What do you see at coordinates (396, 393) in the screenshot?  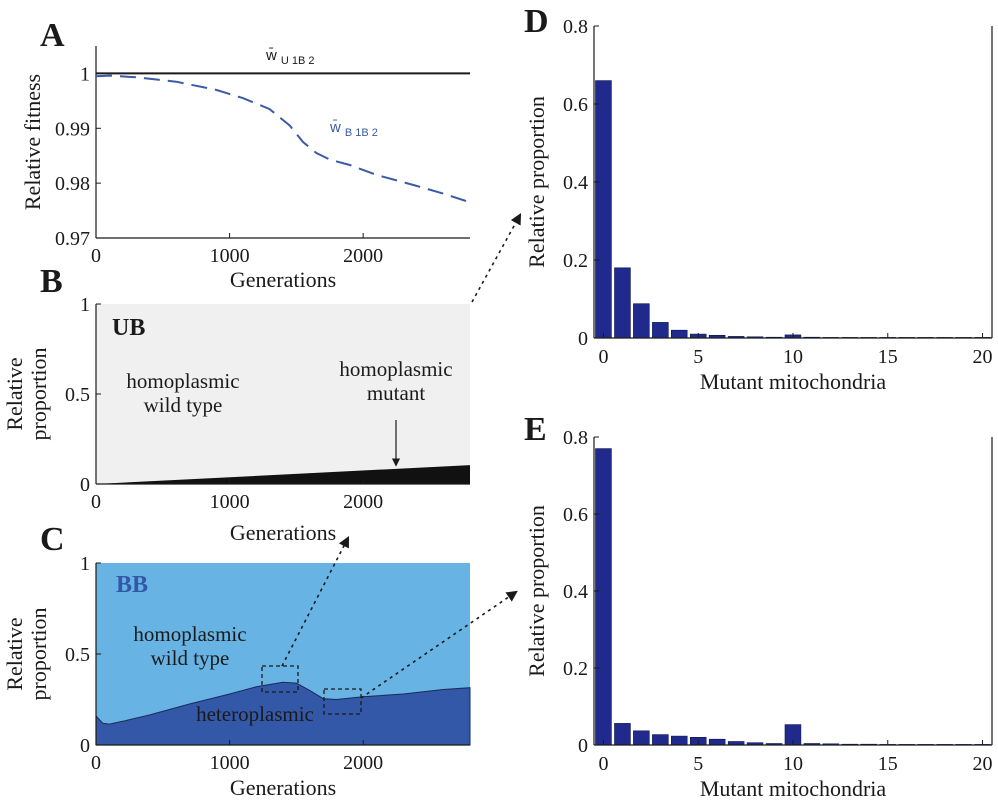 I see `annotation-line: mutant` at bounding box center [396, 393].